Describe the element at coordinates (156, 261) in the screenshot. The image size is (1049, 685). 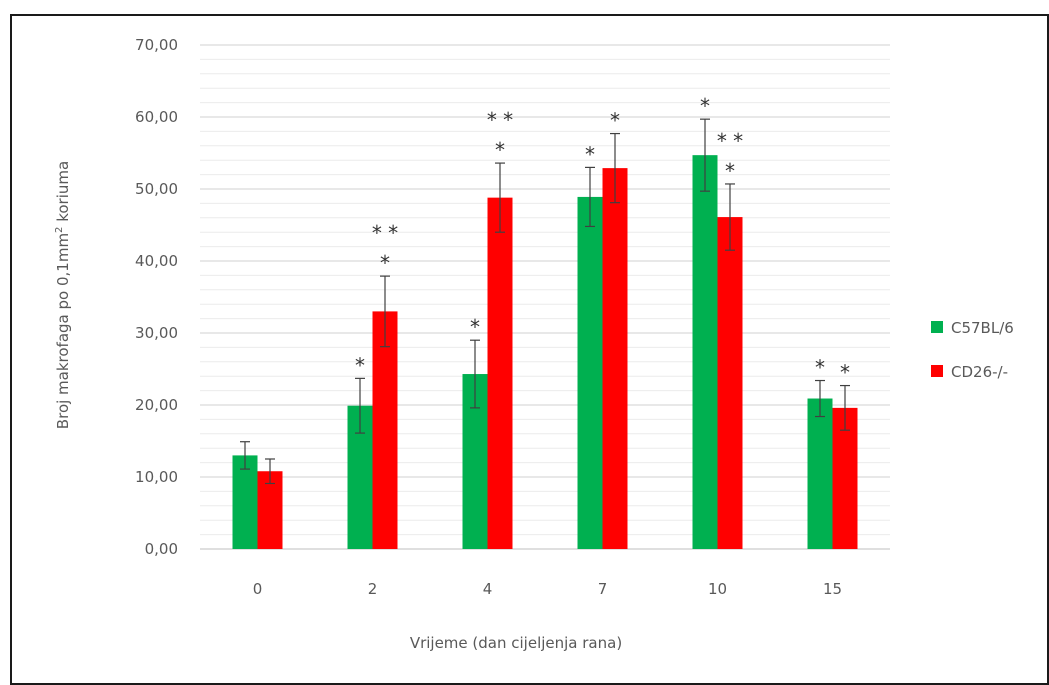
I see `y-tick-label: 40,00` at that location.